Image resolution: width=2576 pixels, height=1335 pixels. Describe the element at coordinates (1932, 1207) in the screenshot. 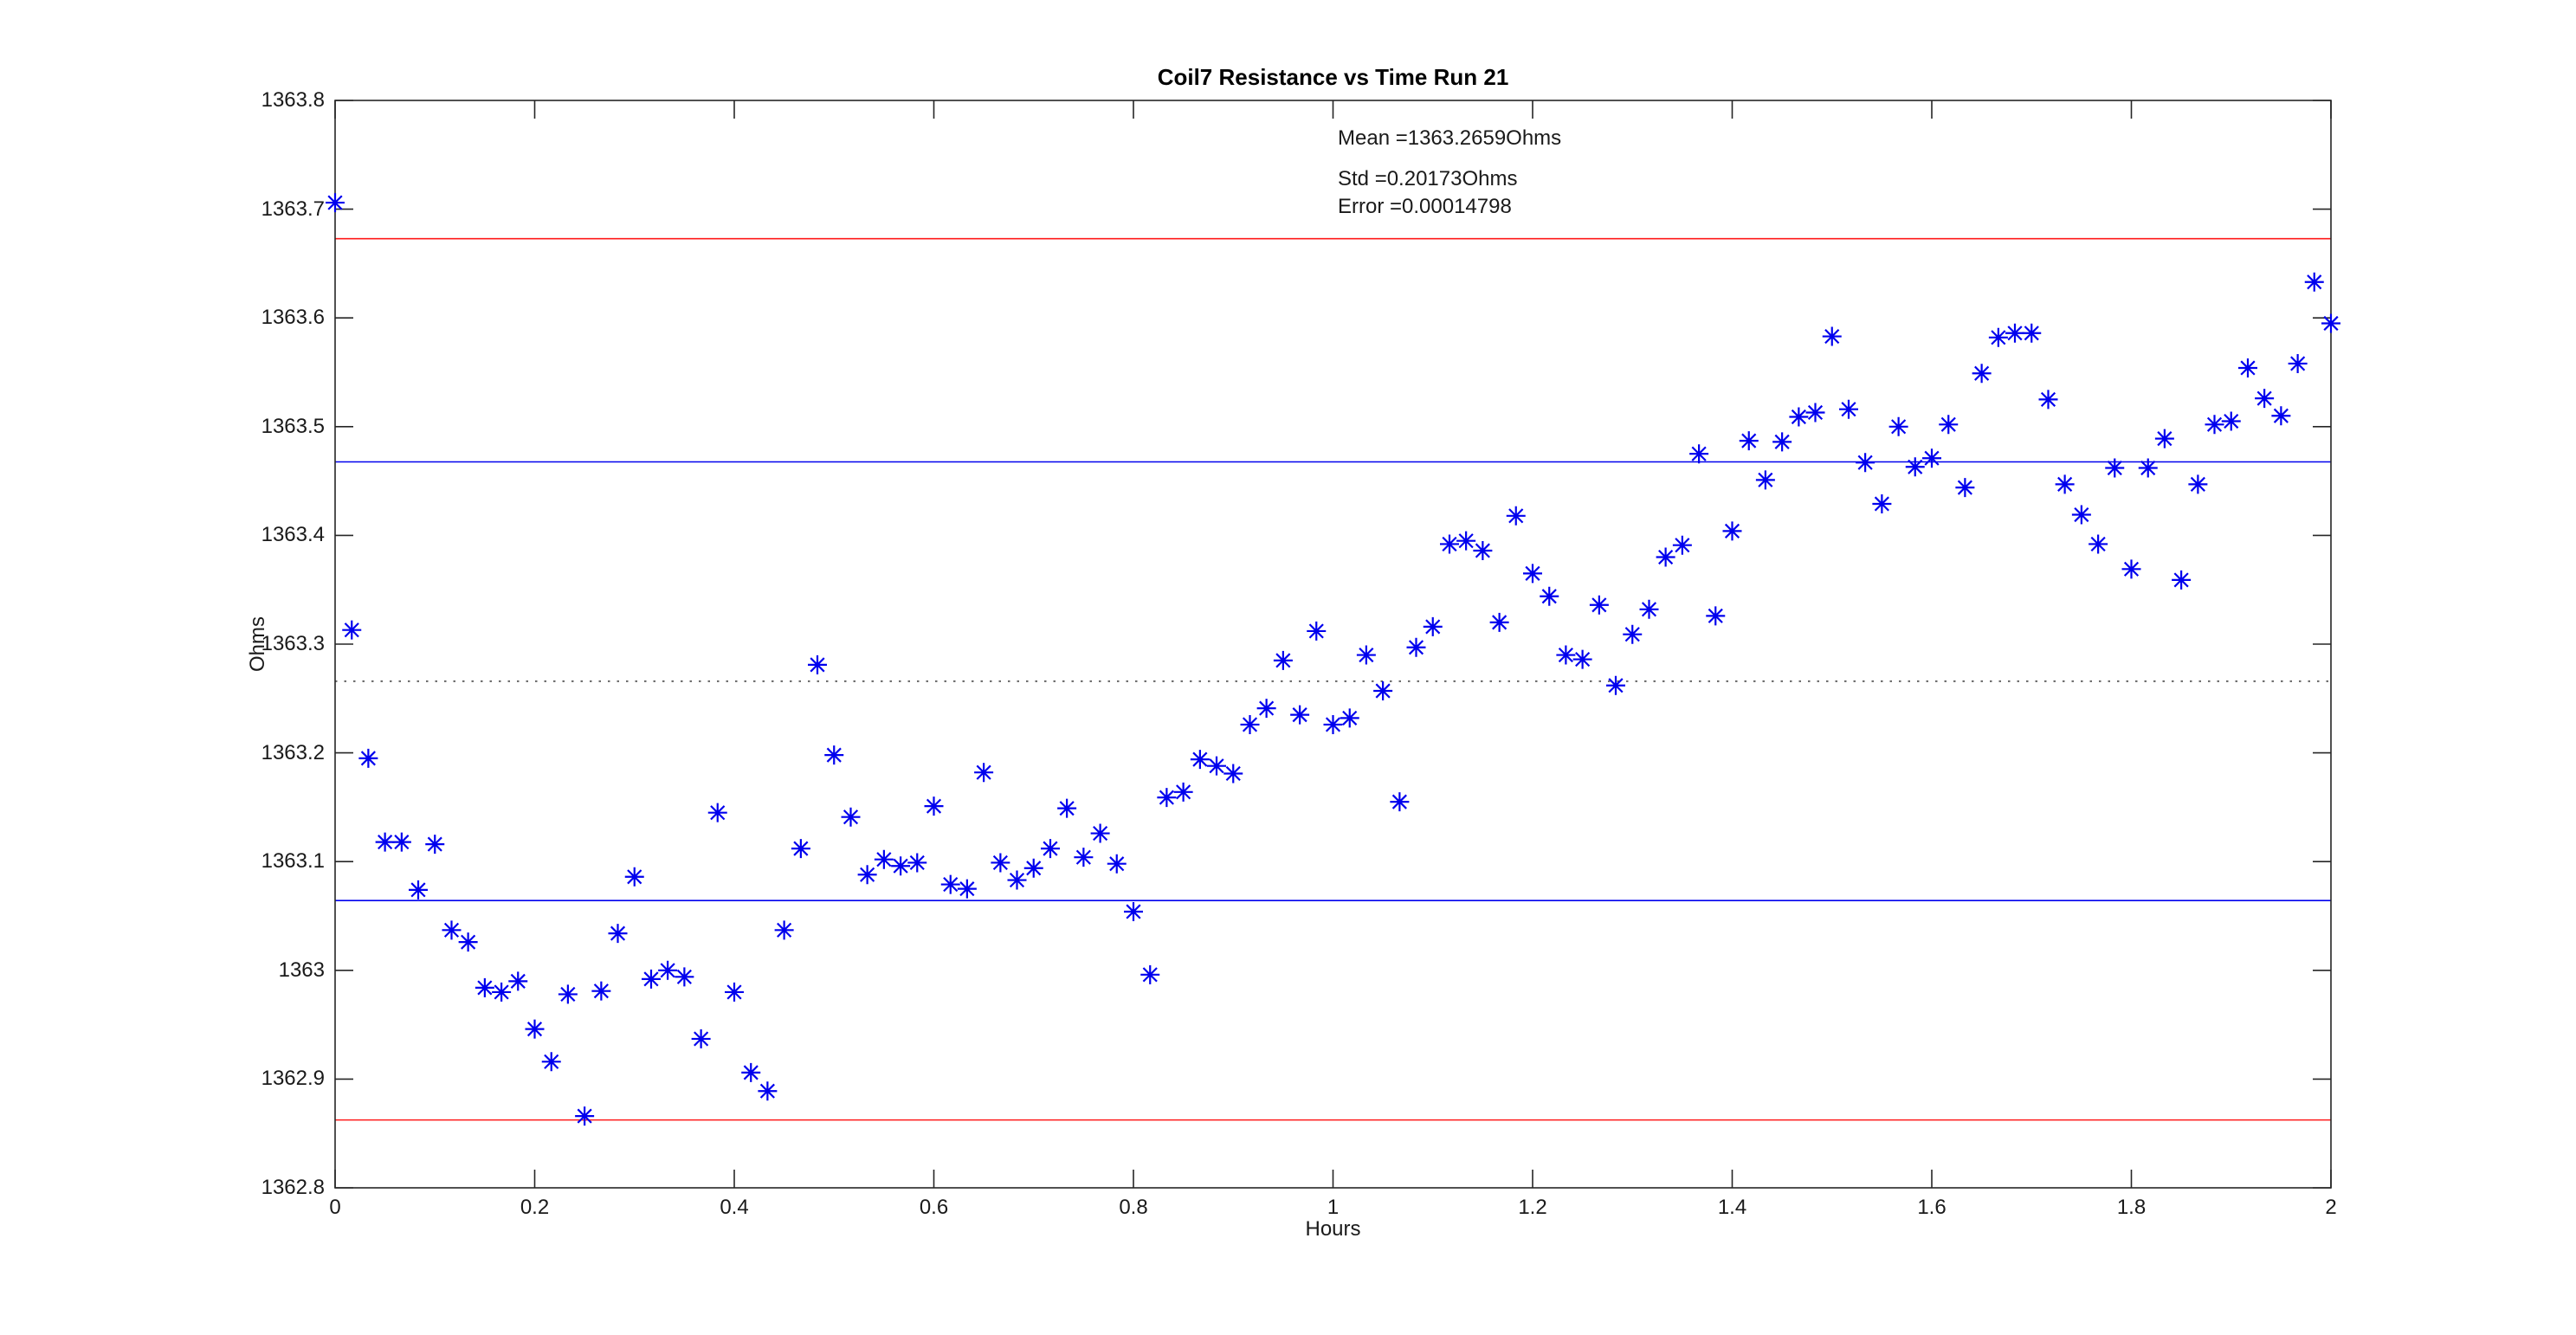

I see `x-tick-label: 1.6` at that location.